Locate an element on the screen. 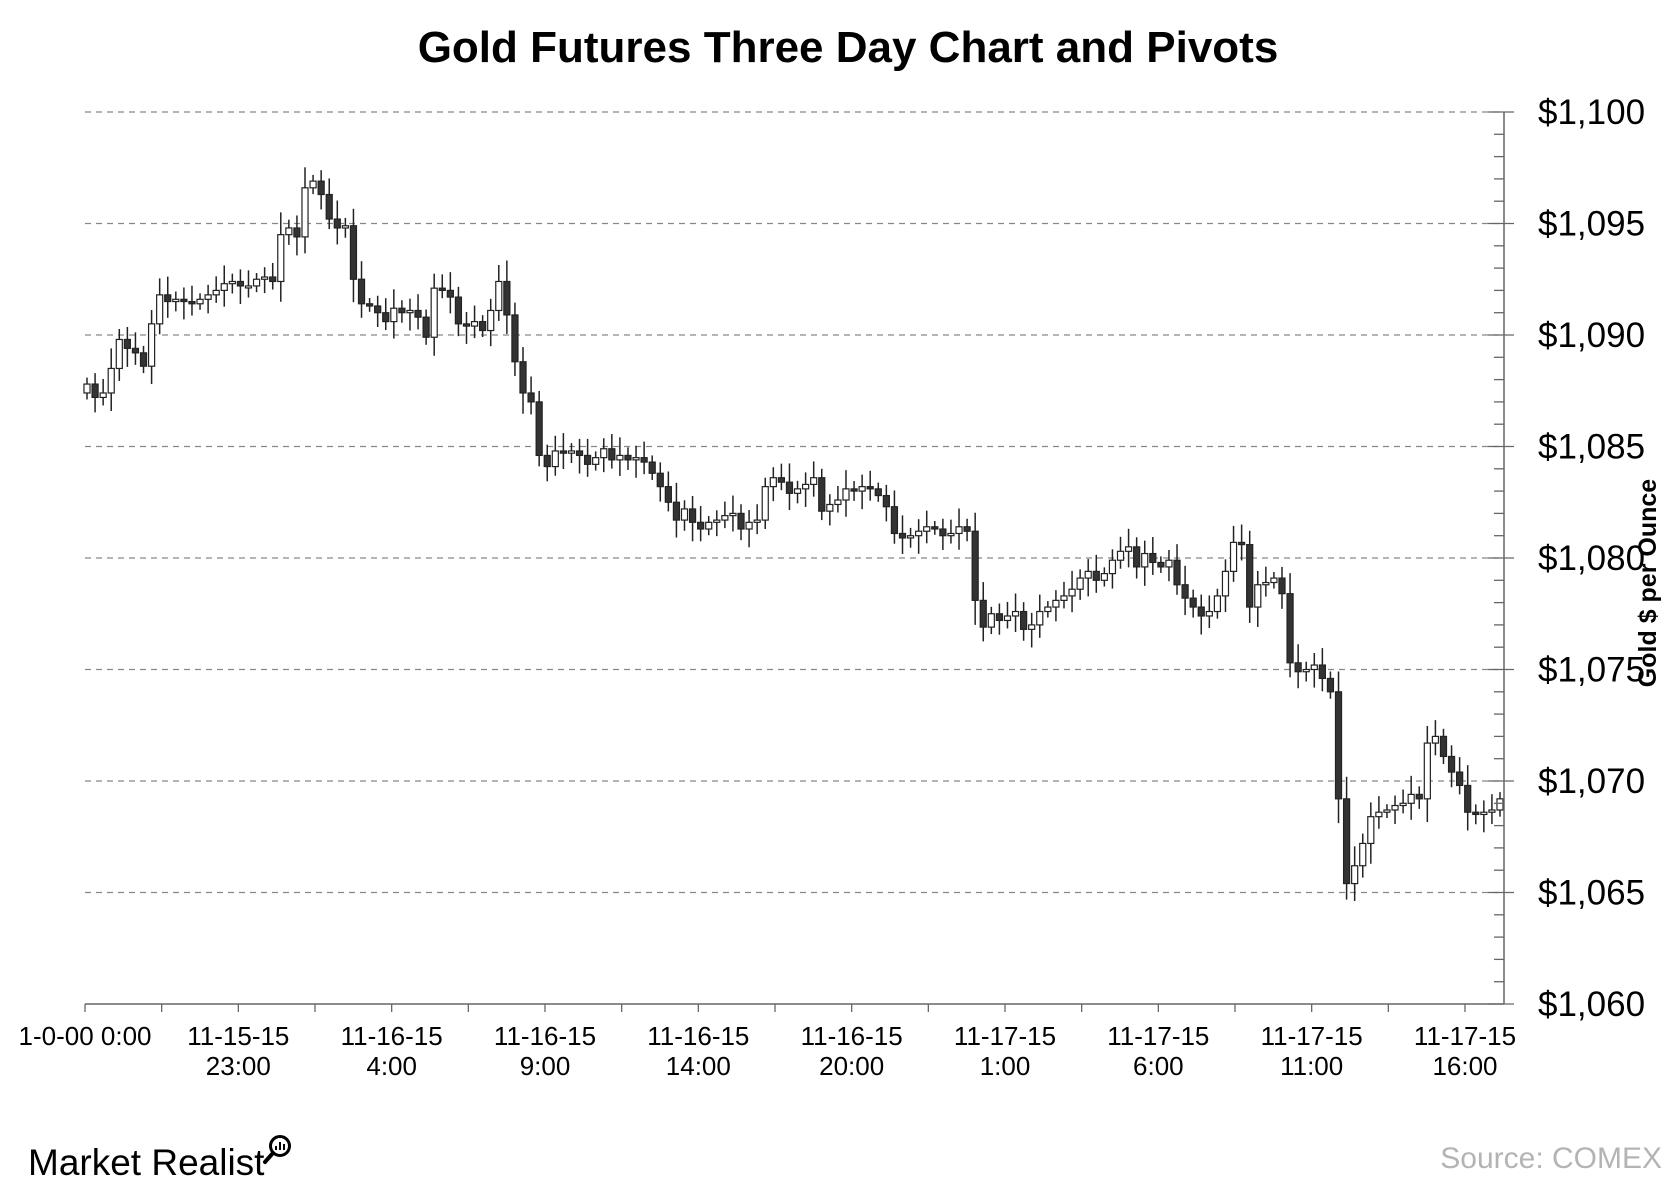  y-tick-label: $1,080 is located at coordinates (1591, 558).